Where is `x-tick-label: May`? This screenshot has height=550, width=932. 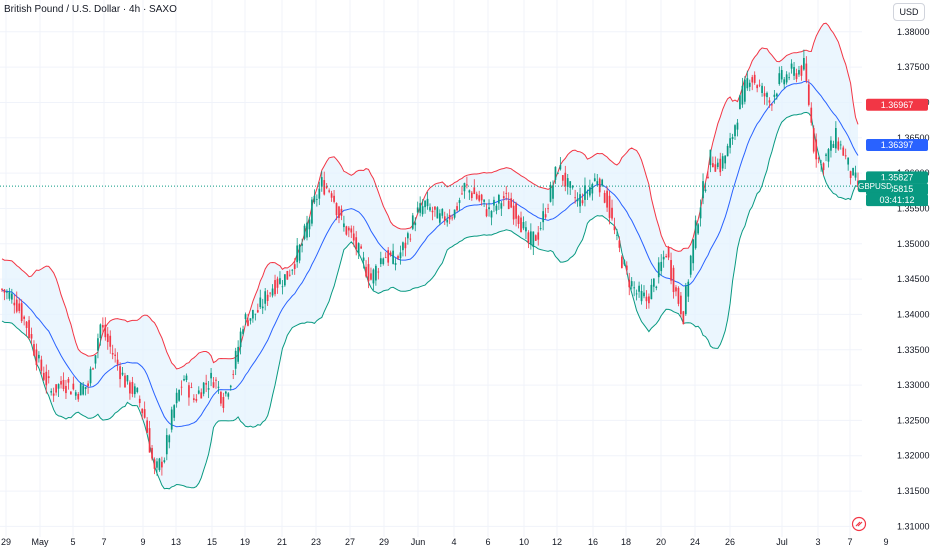 x-tick-label: May is located at coordinates (40, 542).